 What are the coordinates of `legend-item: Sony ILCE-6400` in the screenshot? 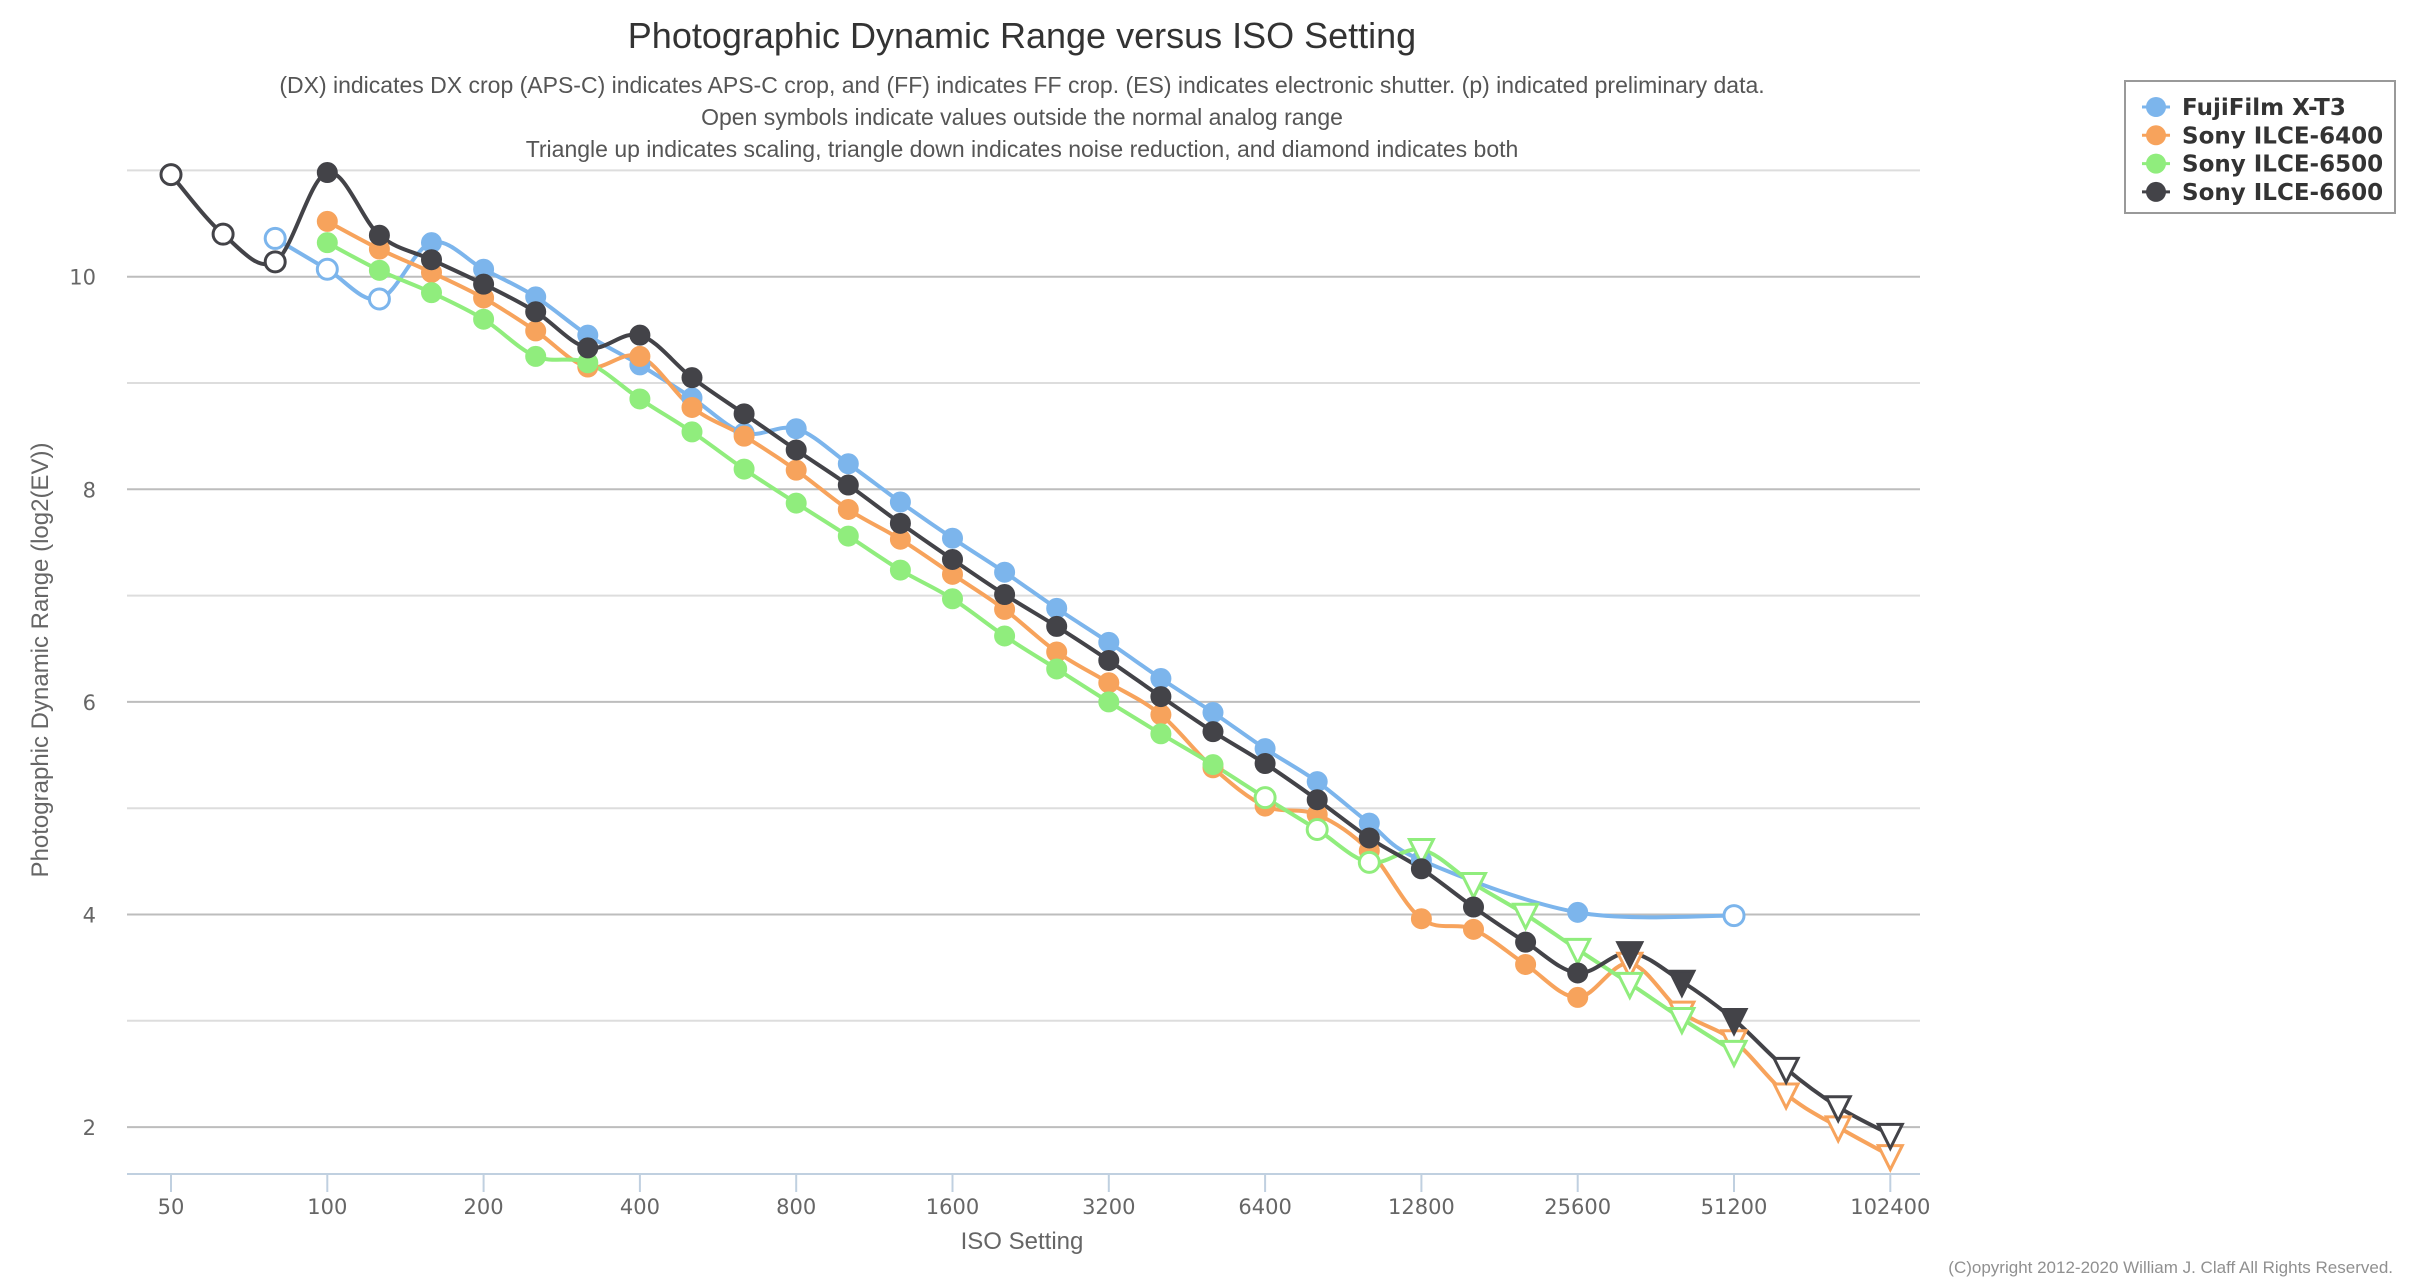 It's located at (2262, 136).